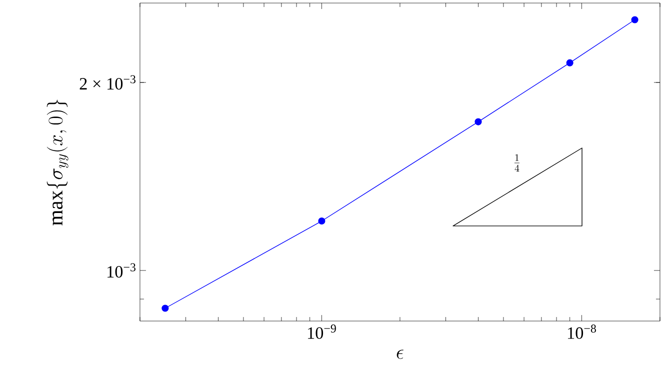 The image size is (663, 389). I want to click on x-tick-label: 10$^{−9}$, so click(322, 331).